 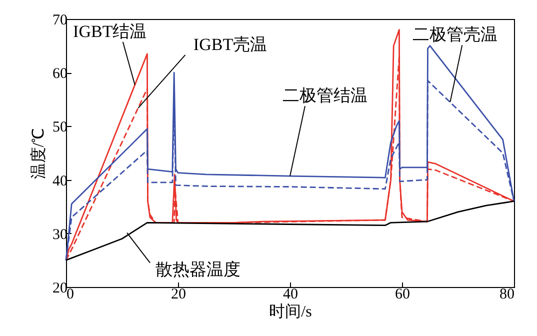 I want to click on y-axis-title: 温度/℃, so click(x=39, y=154).